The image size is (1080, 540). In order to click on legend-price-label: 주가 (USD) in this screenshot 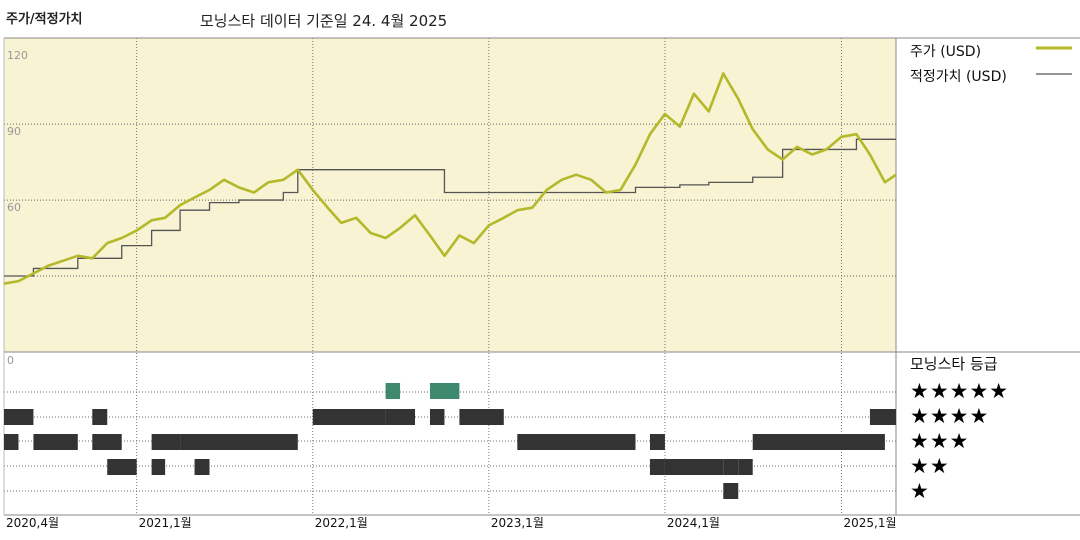, I will do `click(946, 52)`.